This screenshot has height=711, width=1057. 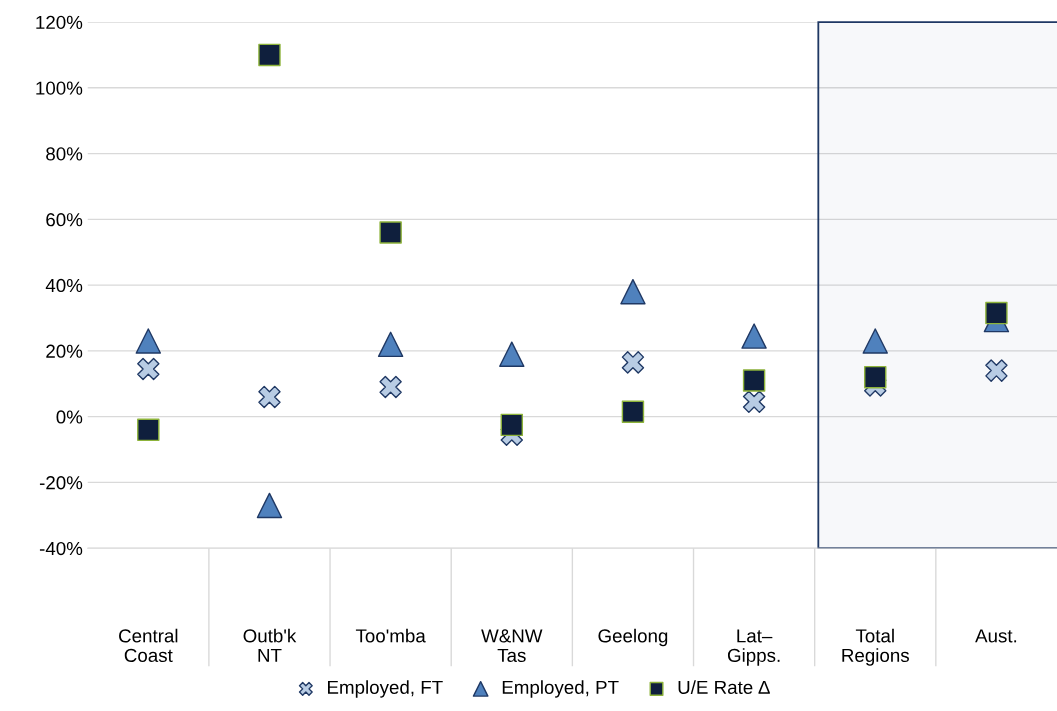 I want to click on x-tick-label: W&NW Tas, so click(x=512, y=646).